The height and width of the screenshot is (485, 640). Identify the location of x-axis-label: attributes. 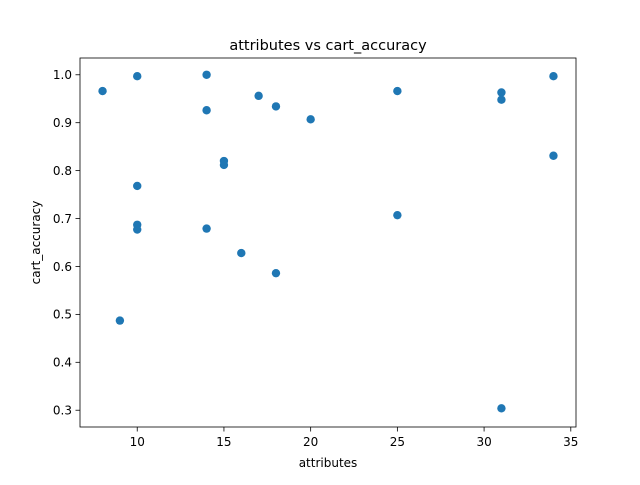
(328, 463).